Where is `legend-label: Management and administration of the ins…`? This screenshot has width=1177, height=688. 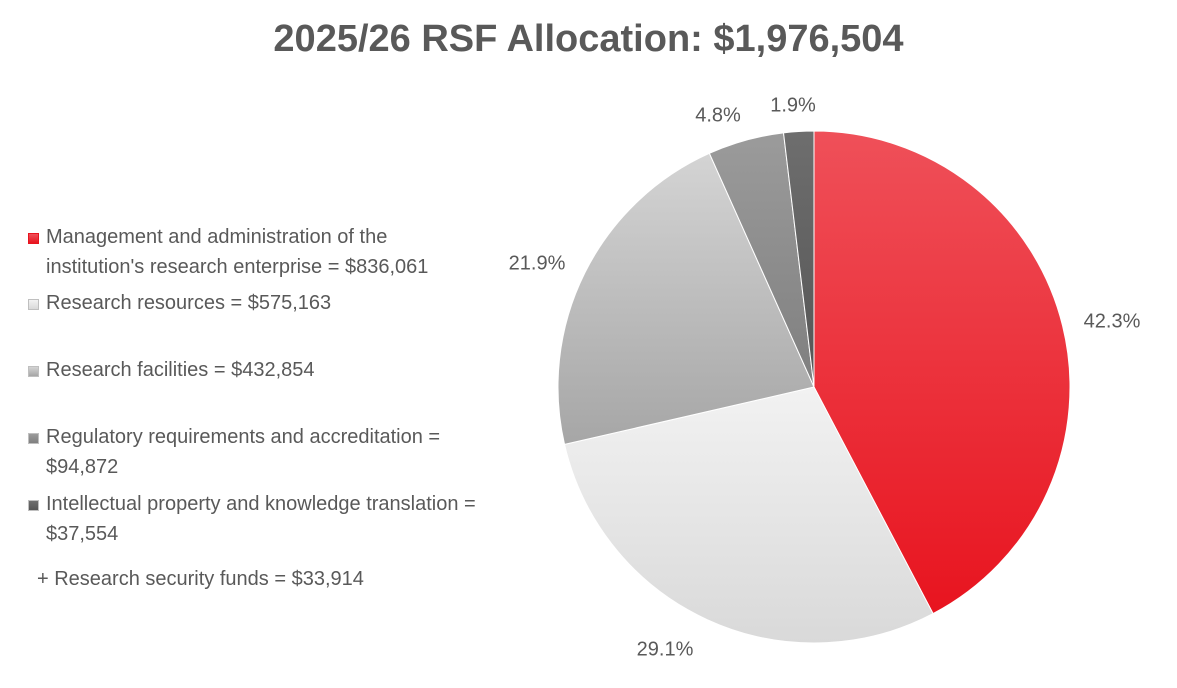
legend-label: Management and administration of the ins… is located at coordinates (237, 252).